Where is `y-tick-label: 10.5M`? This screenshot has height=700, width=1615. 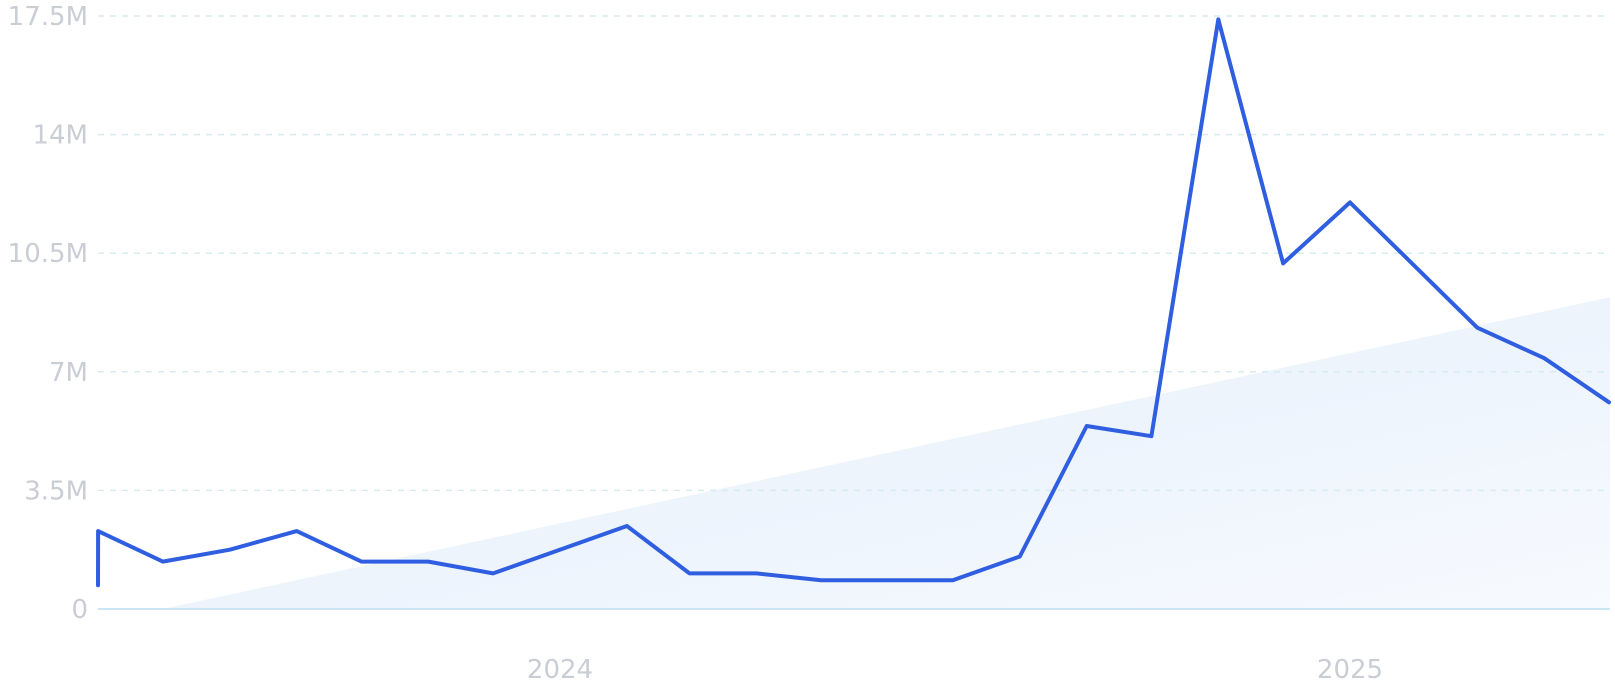
y-tick-label: 10.5M is located at coordinates (48, 254).